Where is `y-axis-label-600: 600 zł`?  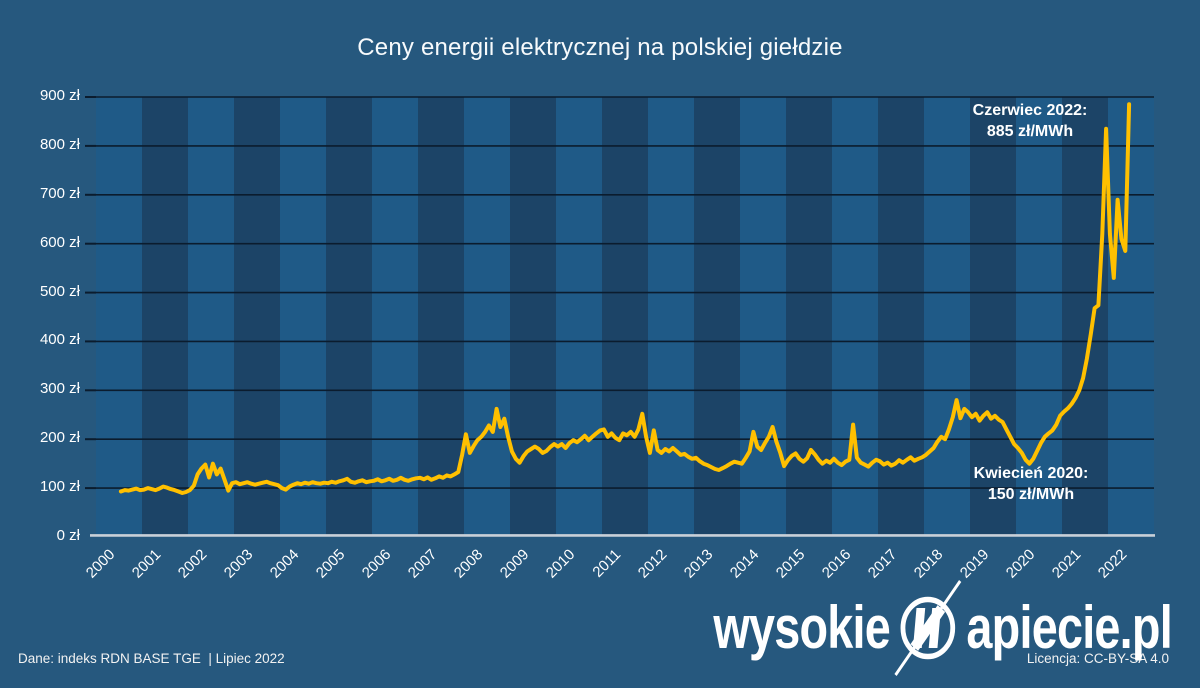 y-axis-label-600: 600 zł is located at coordinates (59, 242).